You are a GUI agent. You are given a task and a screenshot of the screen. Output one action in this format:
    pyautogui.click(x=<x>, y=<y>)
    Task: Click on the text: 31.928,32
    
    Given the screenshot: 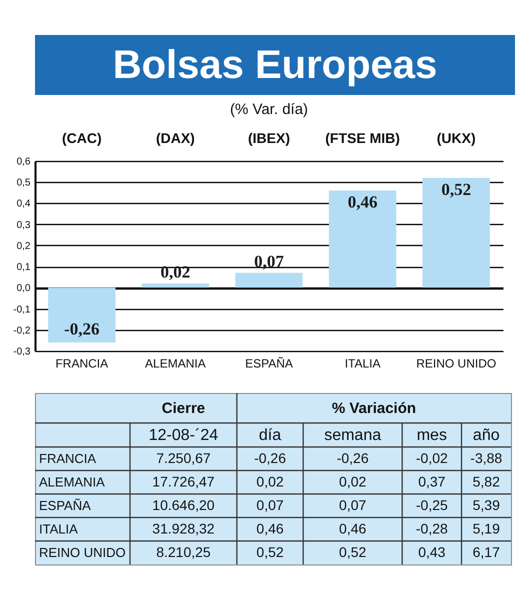 What is the action you would take?
    pyautogui.click(x=183, y=528)
    